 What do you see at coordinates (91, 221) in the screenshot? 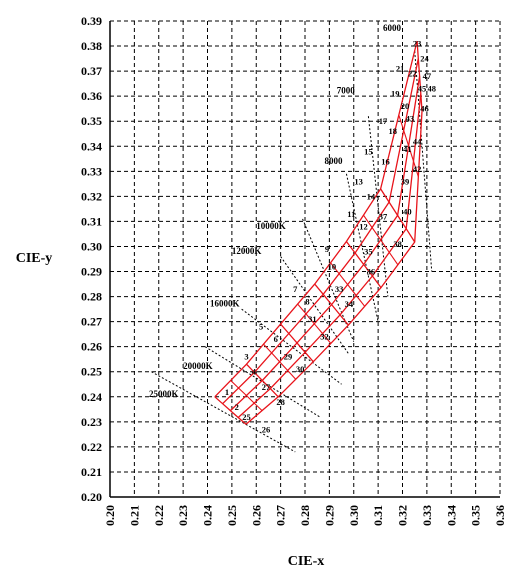
I see `y-tick-label: 0.31` at bounding box center [91, 221].